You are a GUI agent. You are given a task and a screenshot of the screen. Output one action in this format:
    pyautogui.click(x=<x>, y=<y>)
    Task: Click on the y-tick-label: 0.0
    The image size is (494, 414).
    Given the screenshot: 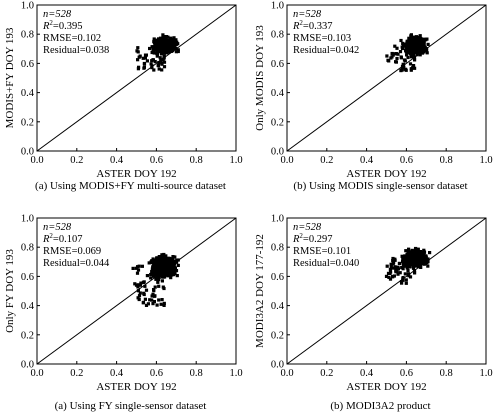 What is the action you would take?
    pyautogui.click(x=27, y=152)
    